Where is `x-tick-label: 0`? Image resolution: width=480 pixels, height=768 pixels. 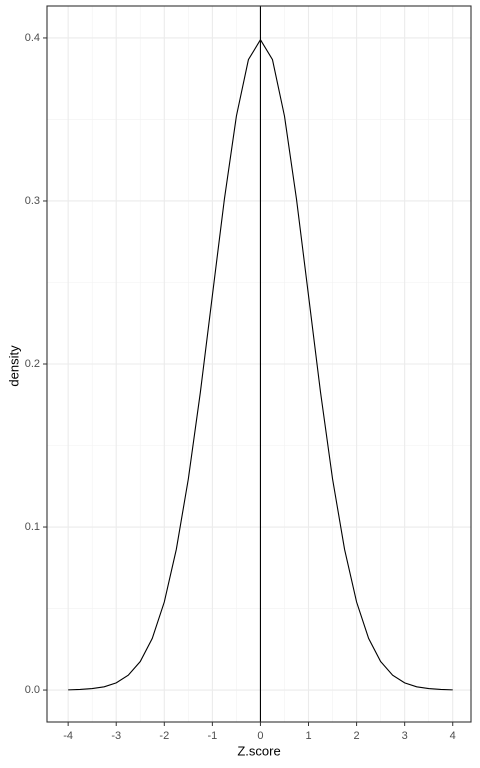 x-tick-label: 0 is located at coordinates (260, 736).